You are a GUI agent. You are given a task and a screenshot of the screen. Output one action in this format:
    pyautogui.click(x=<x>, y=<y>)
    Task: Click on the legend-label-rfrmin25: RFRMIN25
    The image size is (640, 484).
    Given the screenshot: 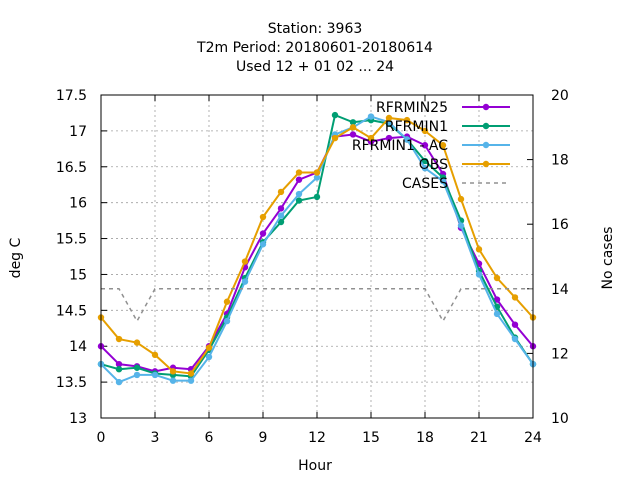 What is the action you would take?
    pyautogui.click(x=412, y=108)
    